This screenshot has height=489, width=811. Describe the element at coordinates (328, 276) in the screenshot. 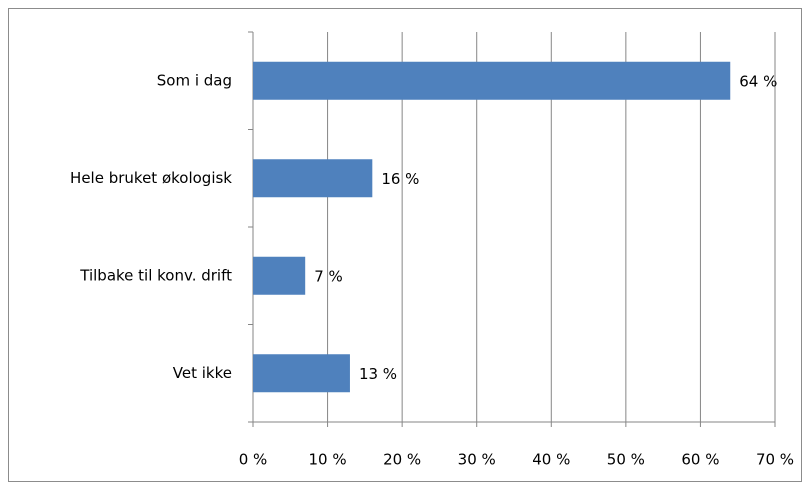

I see `value-label: 7 %` at that location.